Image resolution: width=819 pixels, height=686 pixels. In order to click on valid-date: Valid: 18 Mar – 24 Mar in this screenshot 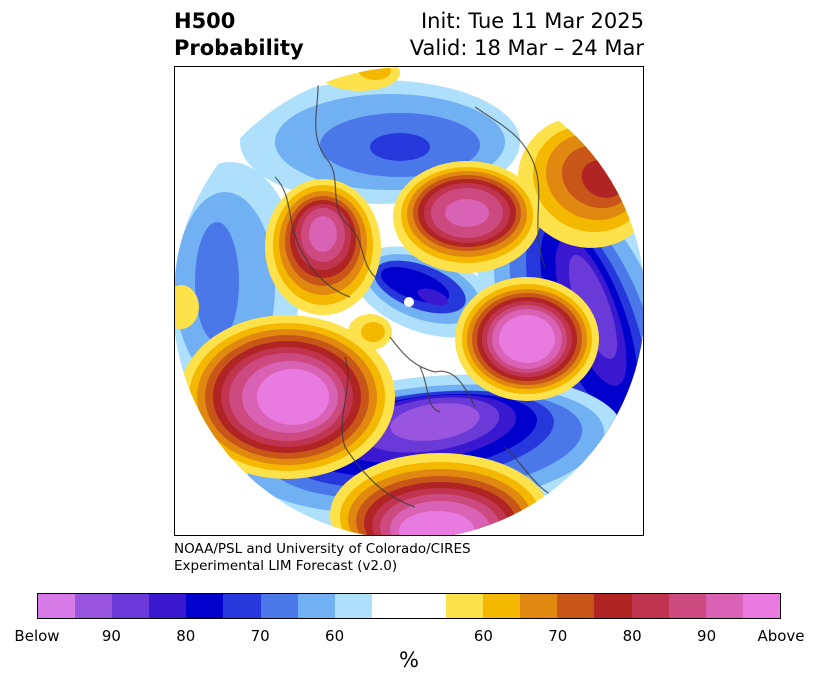, I will do `click(526, 48)`.